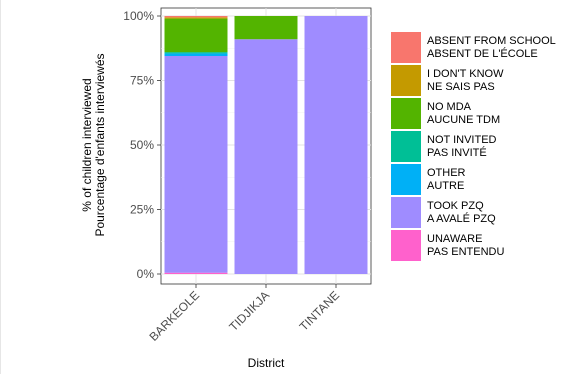 The image size is (562, 379). Describe the element at coordinates (142, 81) in the screenshot. I see `y-tick-label: 75%` at that location.